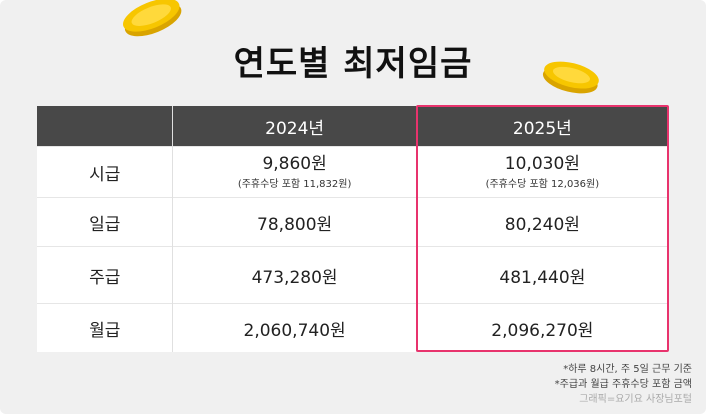 This screenshot has width=706, height=414. What do you see at coordinates (294, 126) in the screenshot?
I see `header-2024: 2024년` at bounding box center [294, 126].